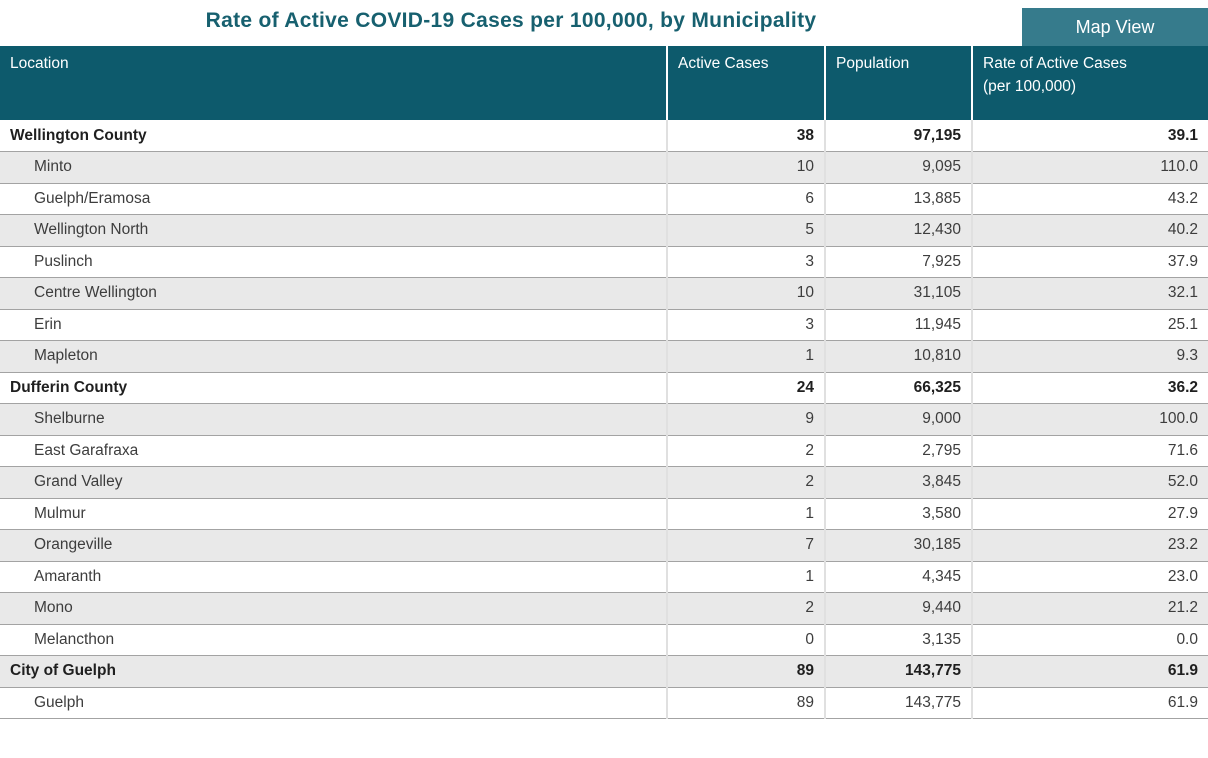 This screenshot has width=1208, height=758. What do you see at coordinates (1089, 324) in the screenshot?
I see `cell-rate: 25.1` at bounding box center [1089, 324].